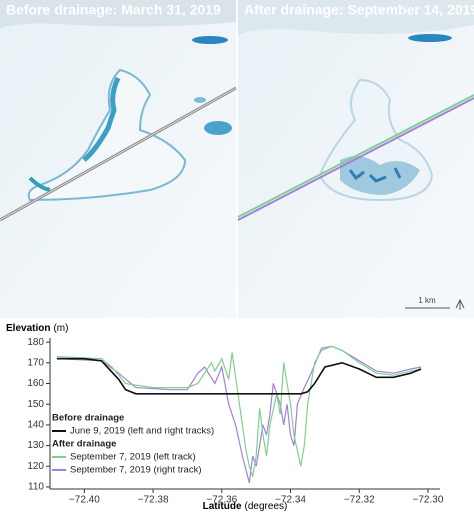  I want to click on panel-title: Before drainage: March 31, 2019, so click(113, 10).